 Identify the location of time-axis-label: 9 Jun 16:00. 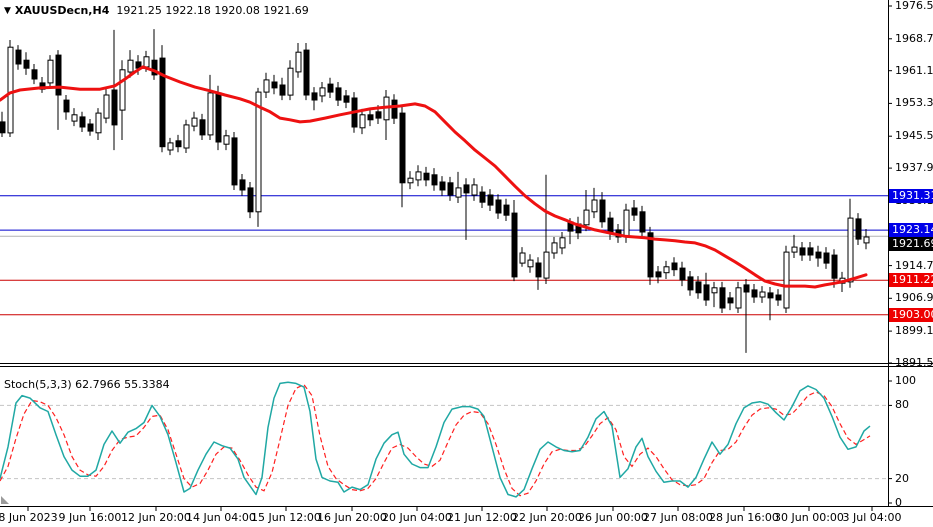
(90, 517).